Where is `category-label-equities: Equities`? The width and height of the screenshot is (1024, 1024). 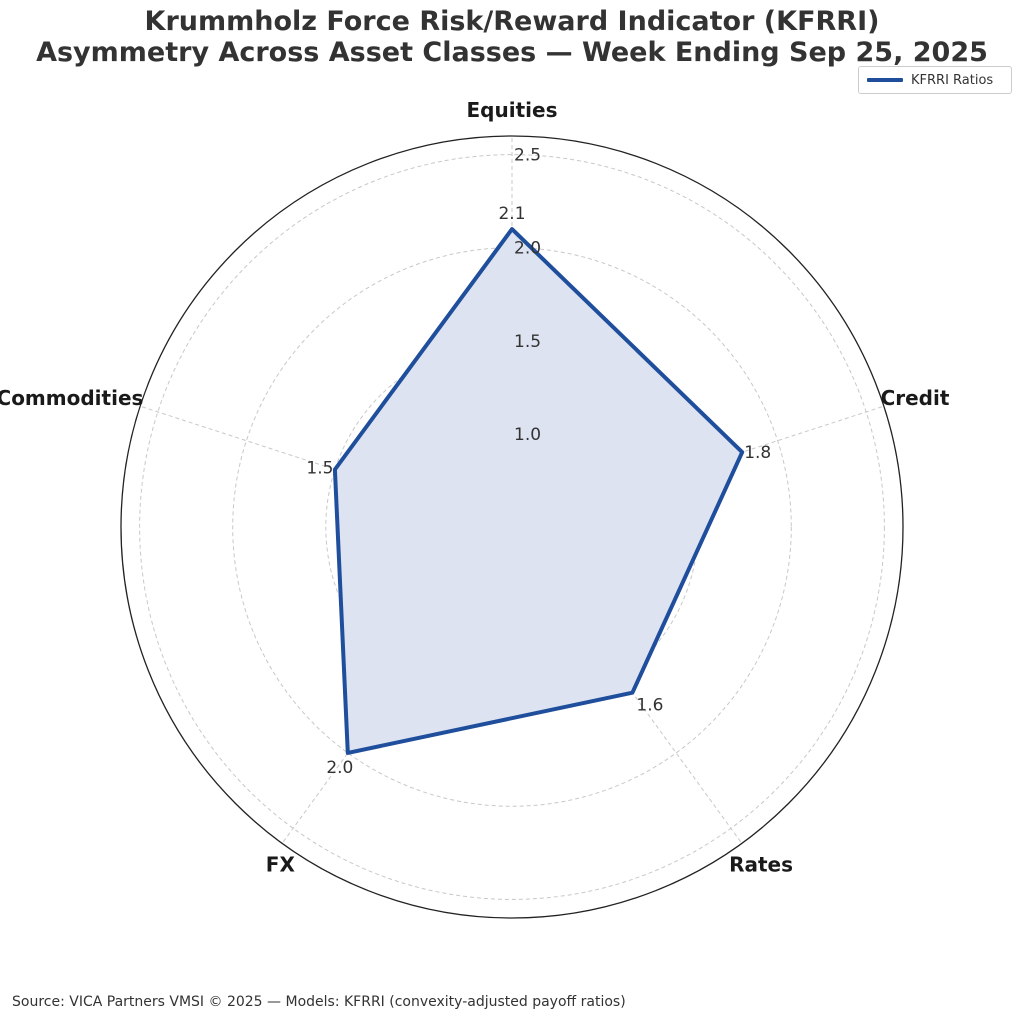 category-label-equities: Equities is located at coordinates (512, 110).